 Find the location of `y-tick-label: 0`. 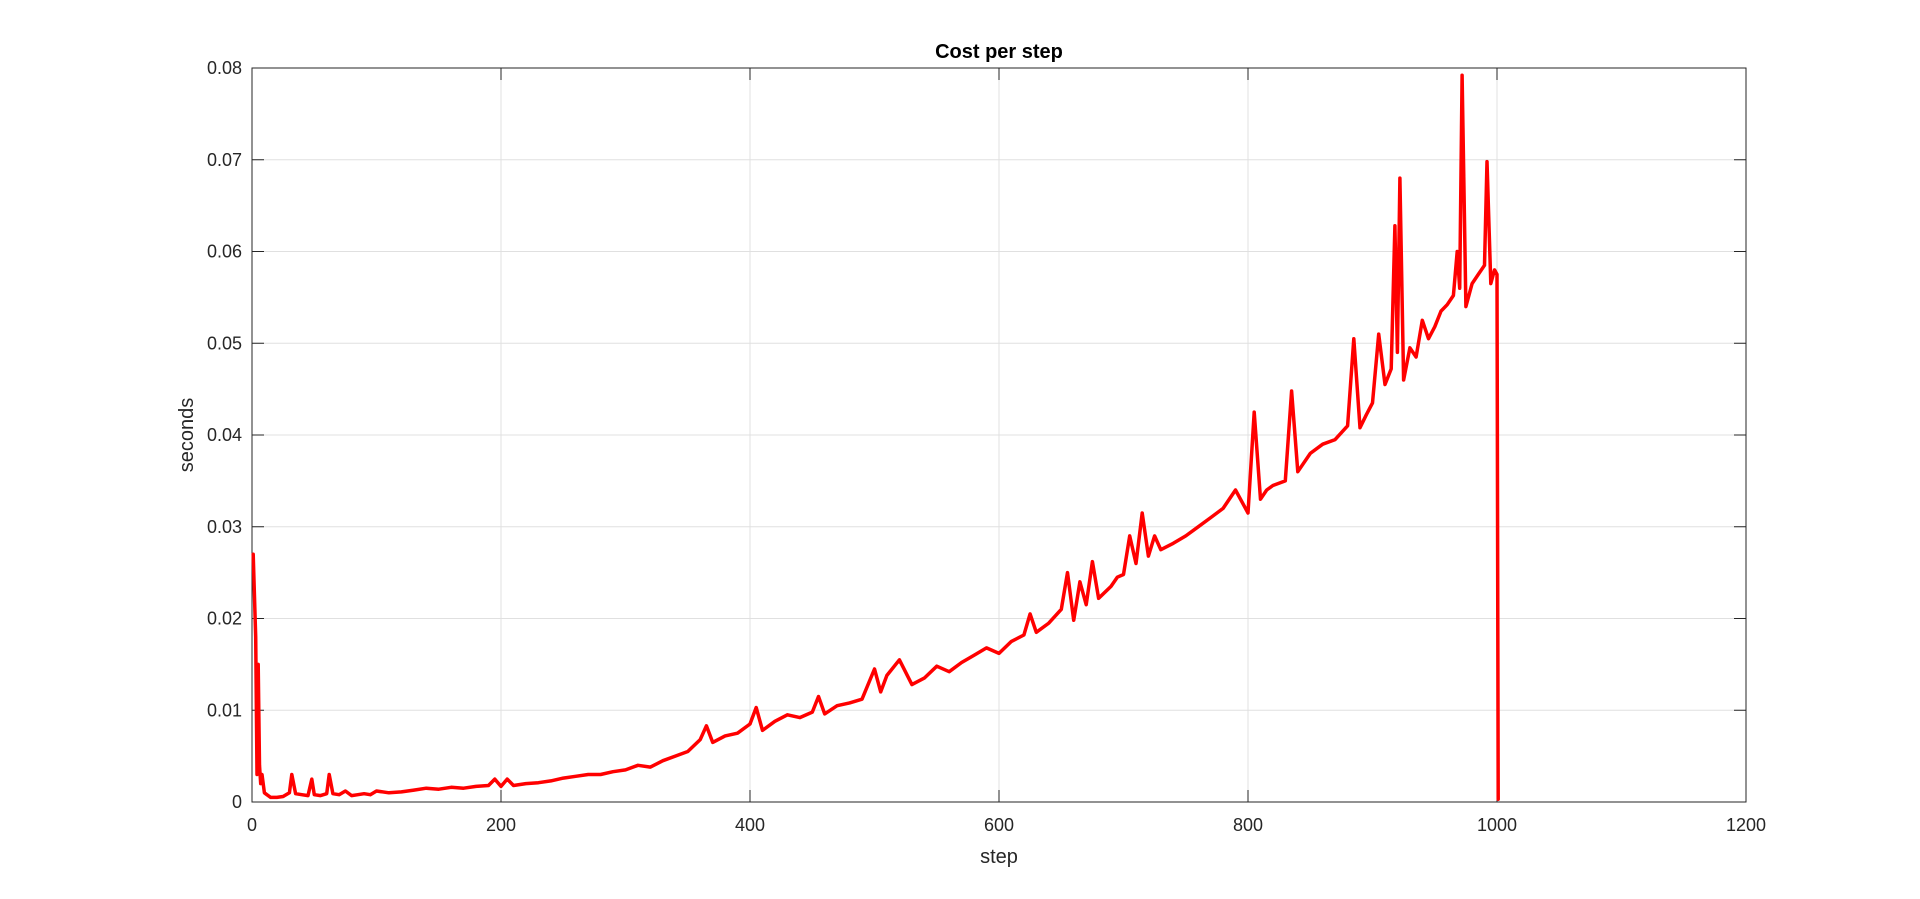

y-tick-label: 0 is located at coordinates (237, 802).